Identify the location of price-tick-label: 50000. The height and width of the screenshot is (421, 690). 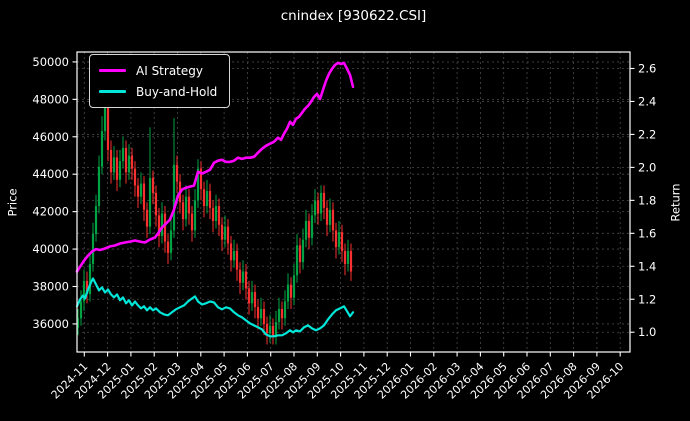
(50, 62).